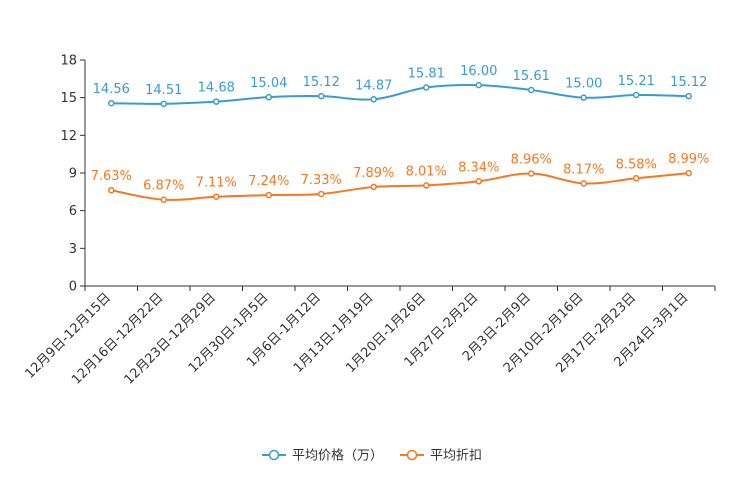  Describe the element at coordinates (68, 61) in the screenshot. I see `y-tick-label: 18` at that location.